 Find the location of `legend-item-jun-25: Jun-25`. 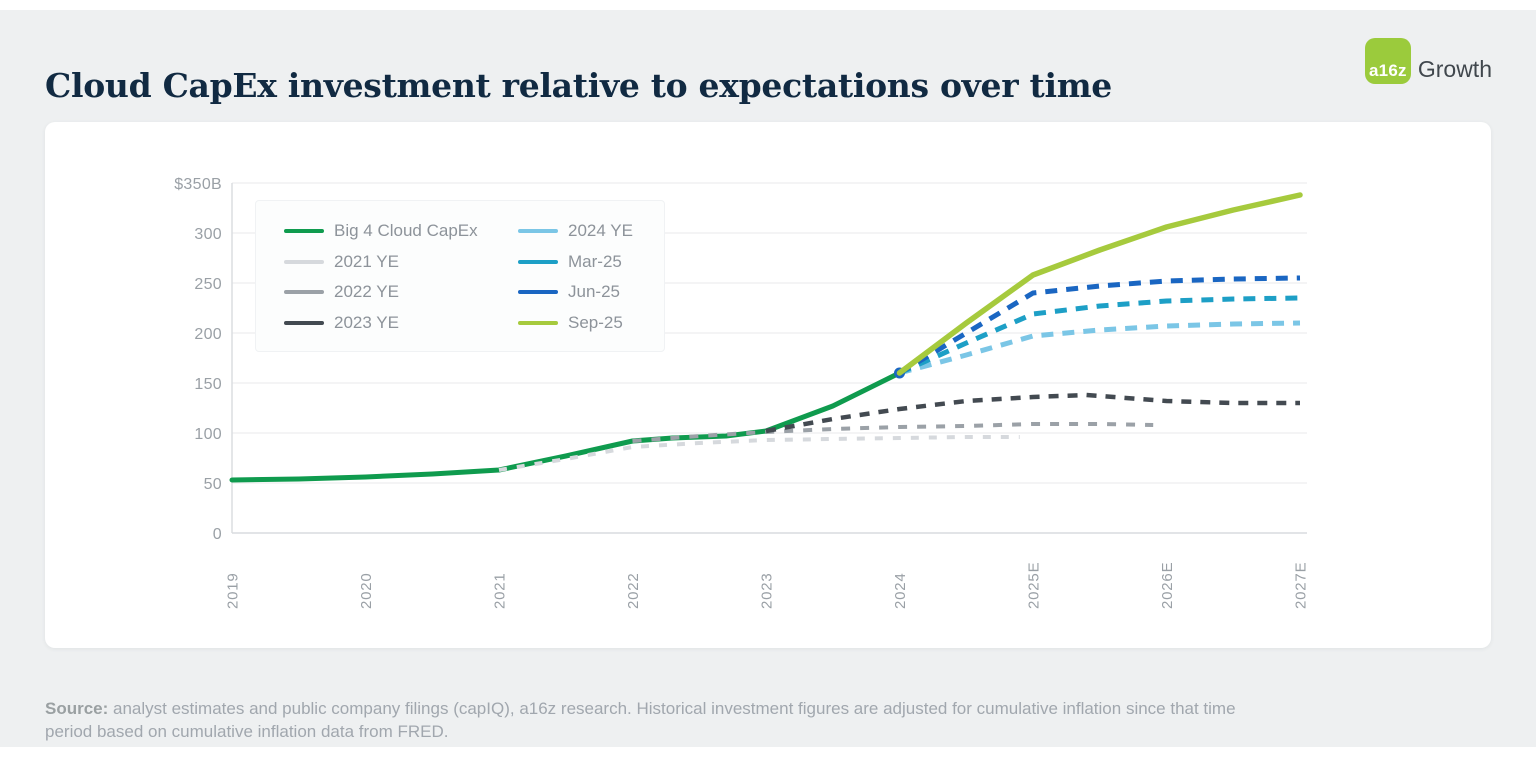

legend-item-jun-25: Jun-25 is located at coordinates (577, 292).